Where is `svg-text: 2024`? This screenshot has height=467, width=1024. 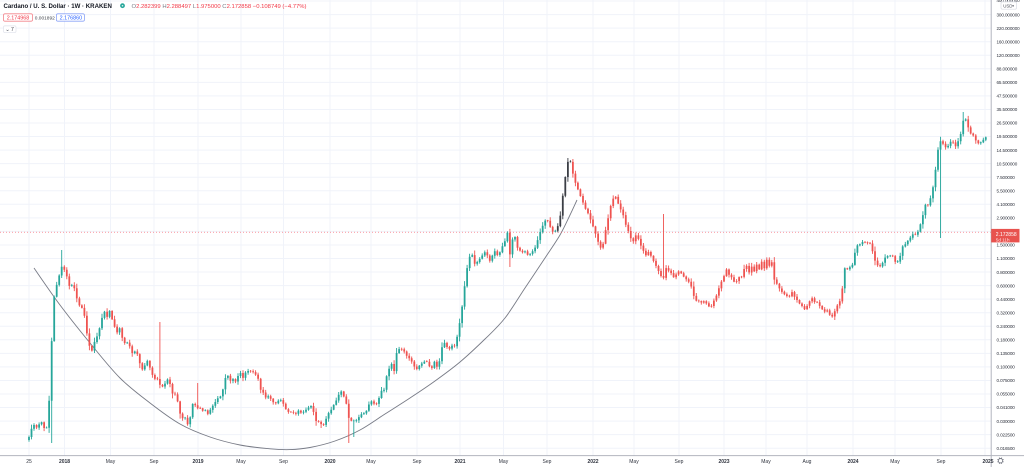 svg-text: 2024 is located at coordinates (852, 462).